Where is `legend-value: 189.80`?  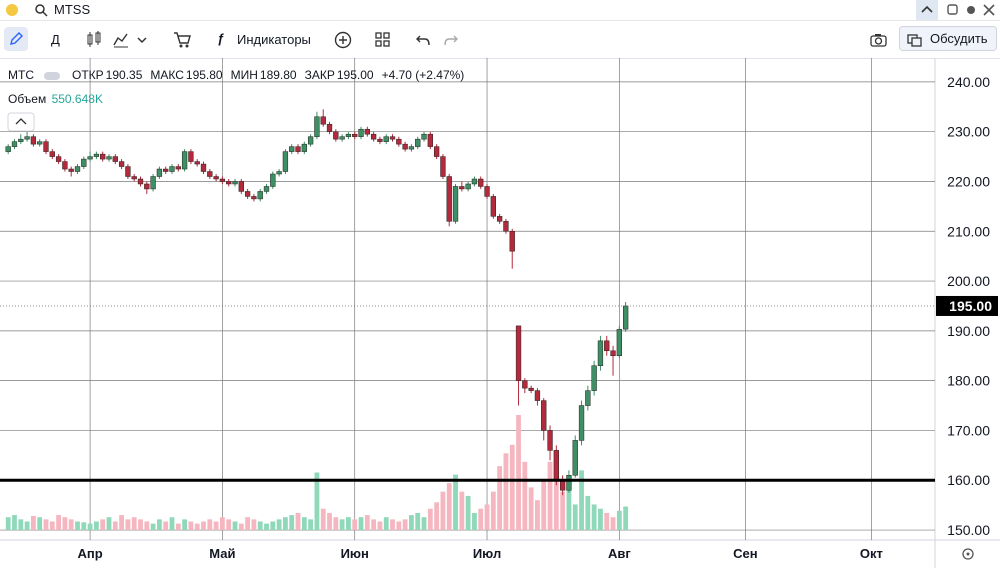
legend-value: 189.80 is located at coordinates (278, 75).